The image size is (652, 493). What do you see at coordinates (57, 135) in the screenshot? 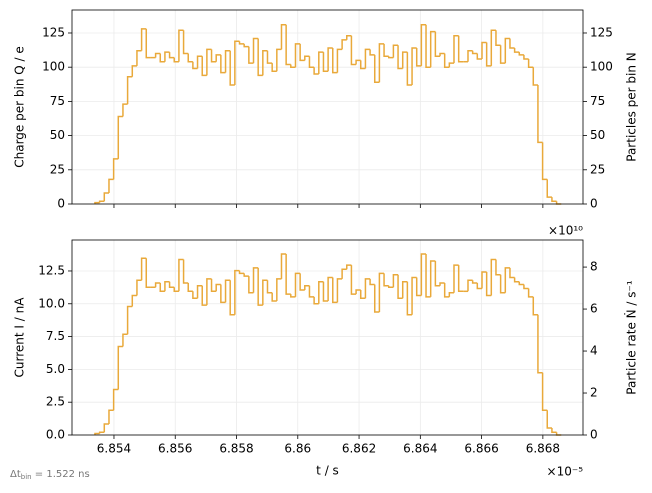
I see `y-tick-label: 50` at bounding box center [57, 135].